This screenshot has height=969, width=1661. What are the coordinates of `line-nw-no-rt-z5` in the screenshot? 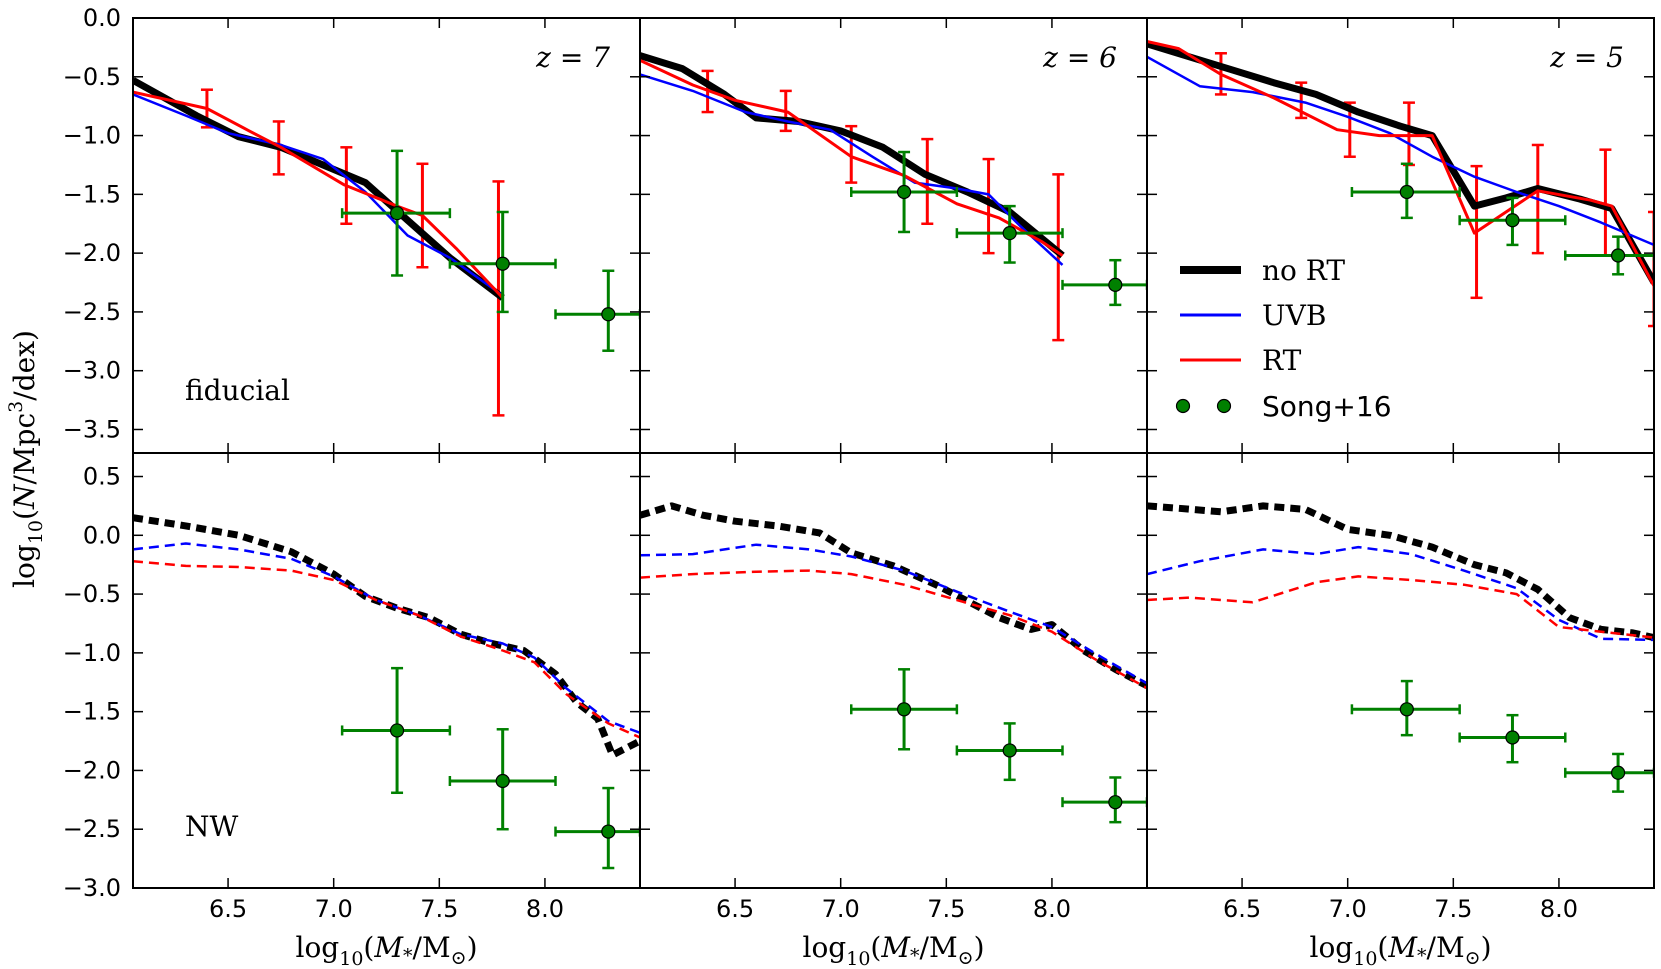 It's located at (1400, 572).